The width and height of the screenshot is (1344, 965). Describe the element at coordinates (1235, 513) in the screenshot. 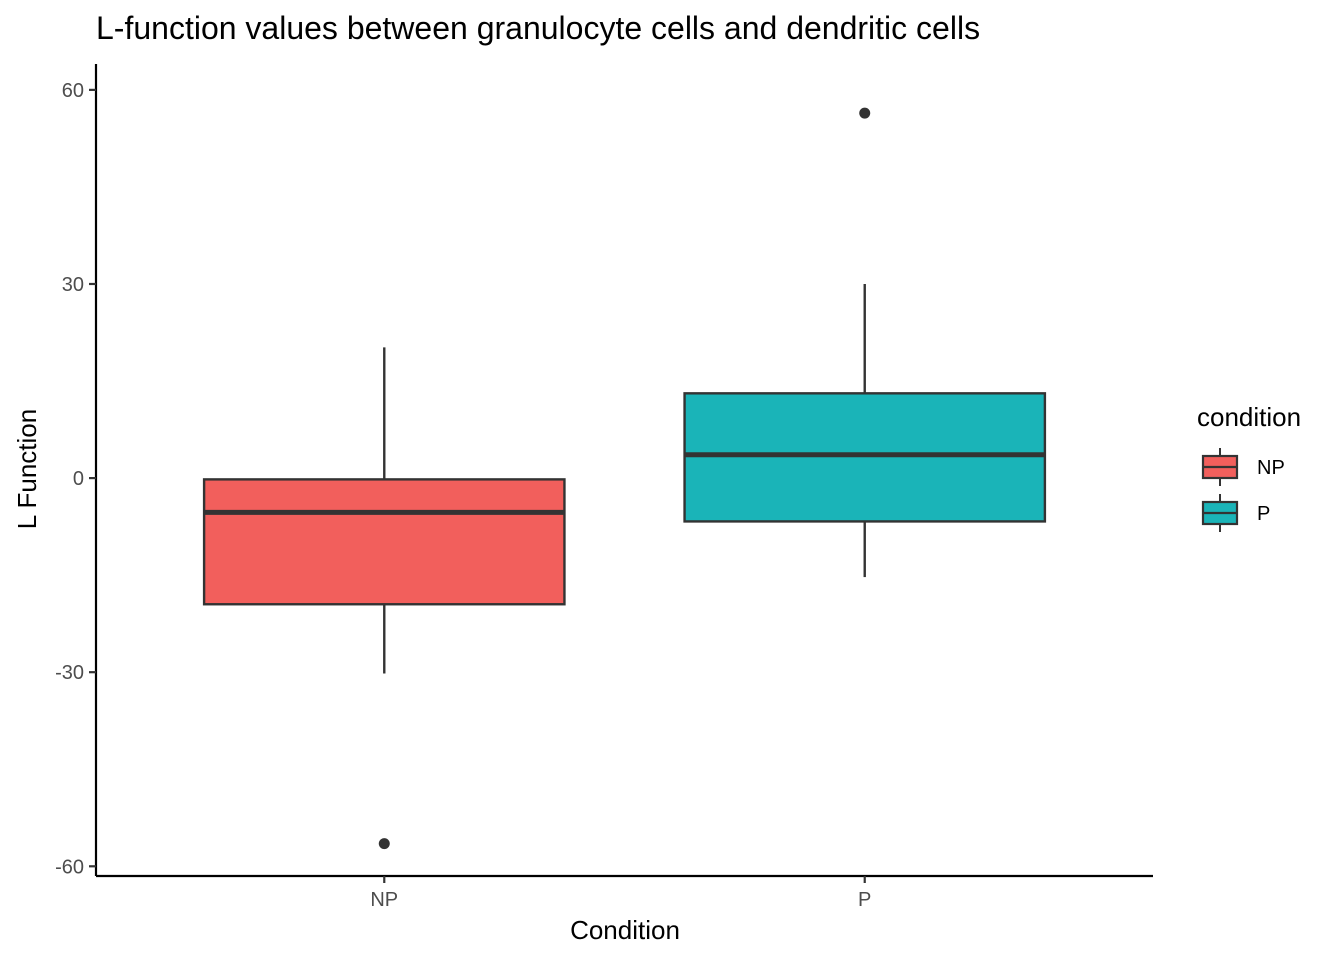

I see `legend-key-p: P` at that location.